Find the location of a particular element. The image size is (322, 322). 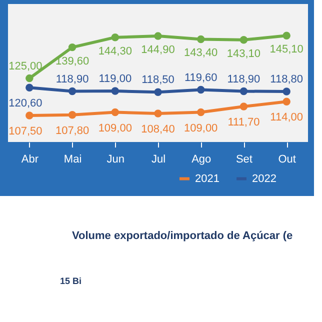

data-label: 114,00 is located at coordinates (286, 118).